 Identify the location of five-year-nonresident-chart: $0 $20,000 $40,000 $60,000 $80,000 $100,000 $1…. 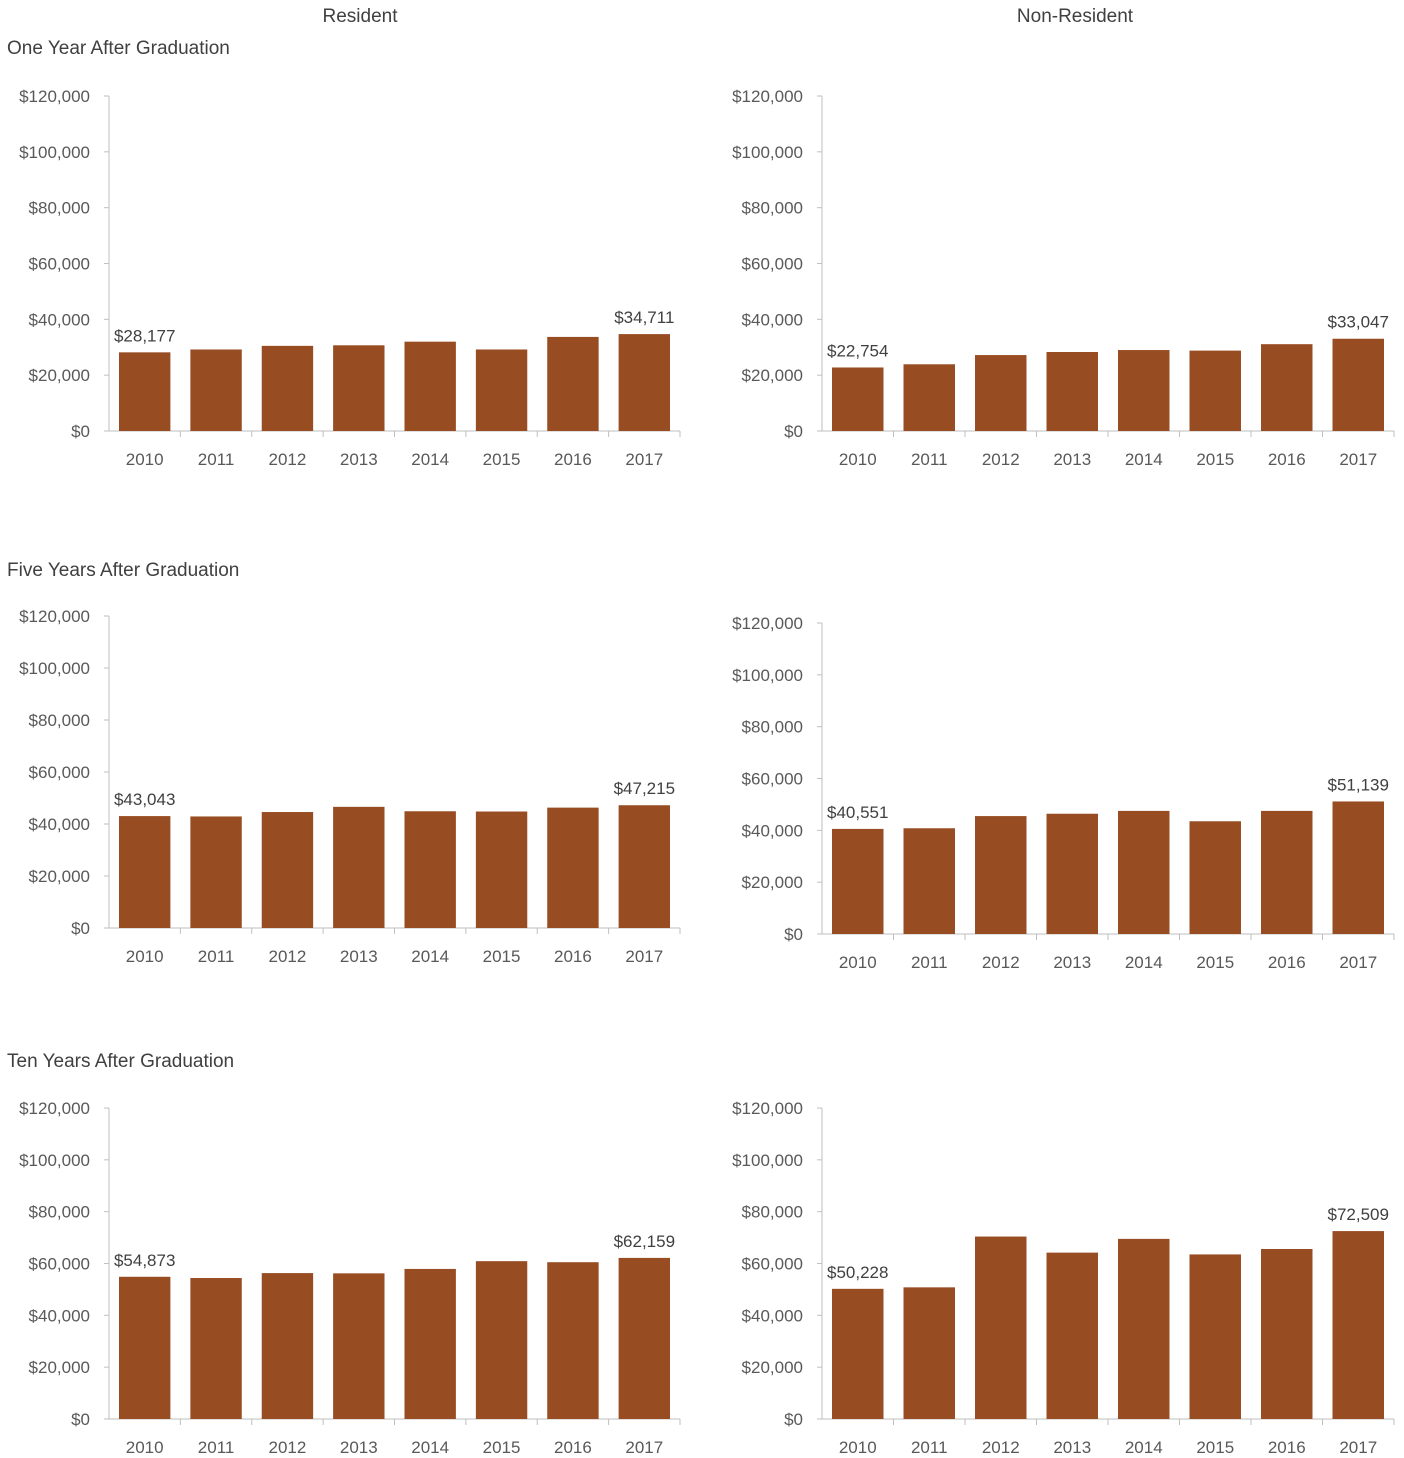
(1063, 793).